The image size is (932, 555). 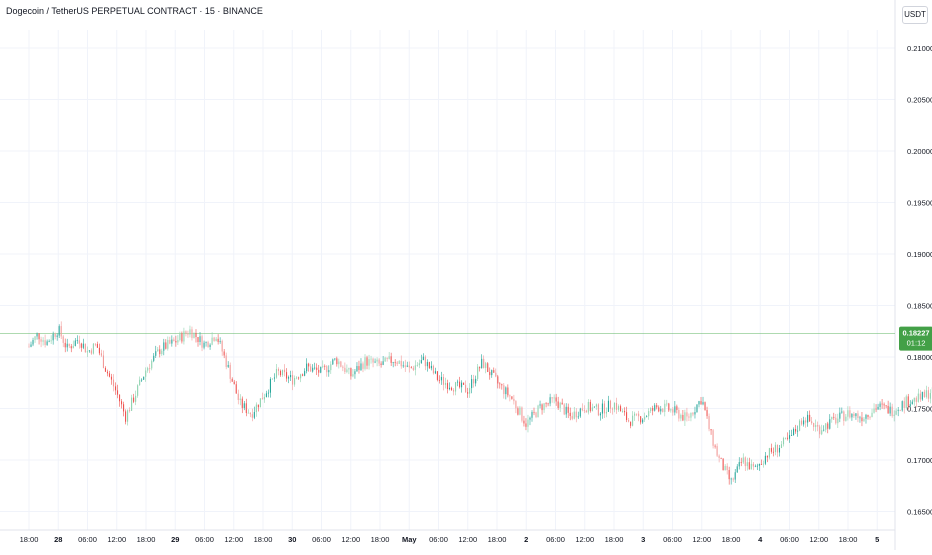 What do you see at coordinates (915, 15) in the screenshot?
I see `currency-button: USDT` at bounding box center [915, 15].